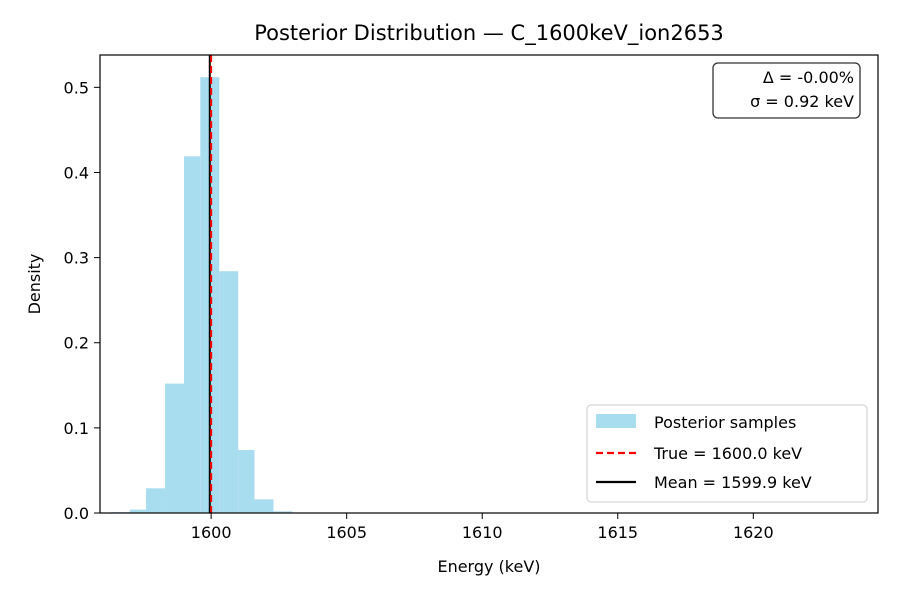  I want to click on legend-label-posterior: Posterior samples, so click(725, 422).